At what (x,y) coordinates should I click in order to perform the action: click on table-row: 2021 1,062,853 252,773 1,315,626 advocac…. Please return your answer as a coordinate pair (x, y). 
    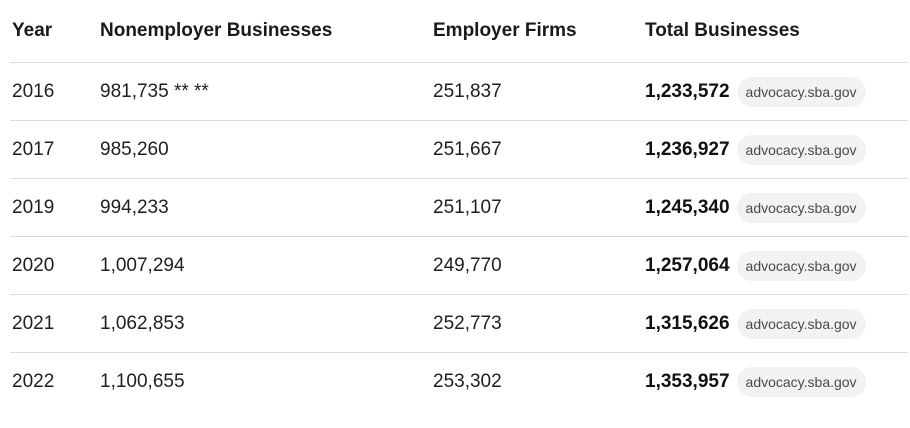
    Looking at the image, I should click on (459, 324).